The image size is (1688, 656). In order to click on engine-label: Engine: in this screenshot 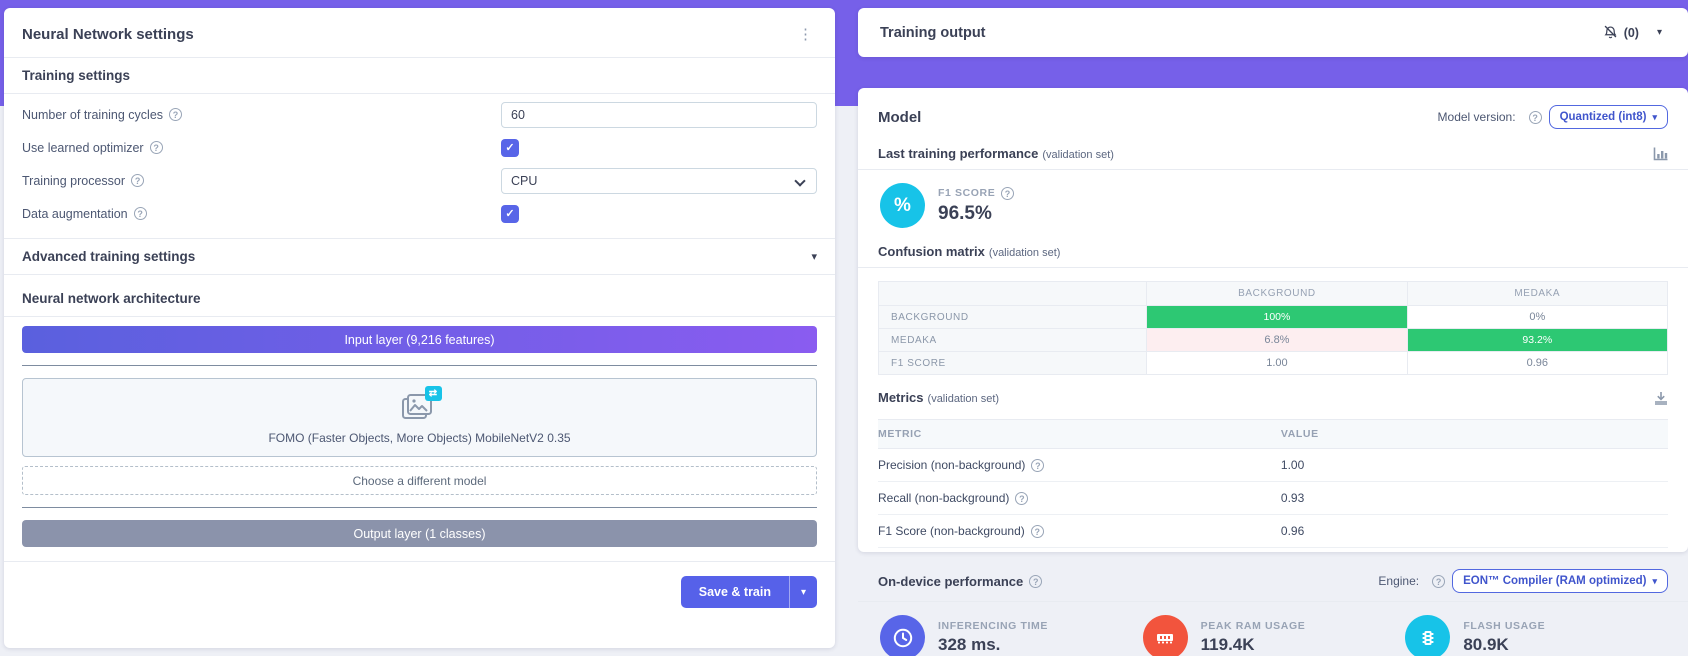, I will do `click(1399, 581)`.